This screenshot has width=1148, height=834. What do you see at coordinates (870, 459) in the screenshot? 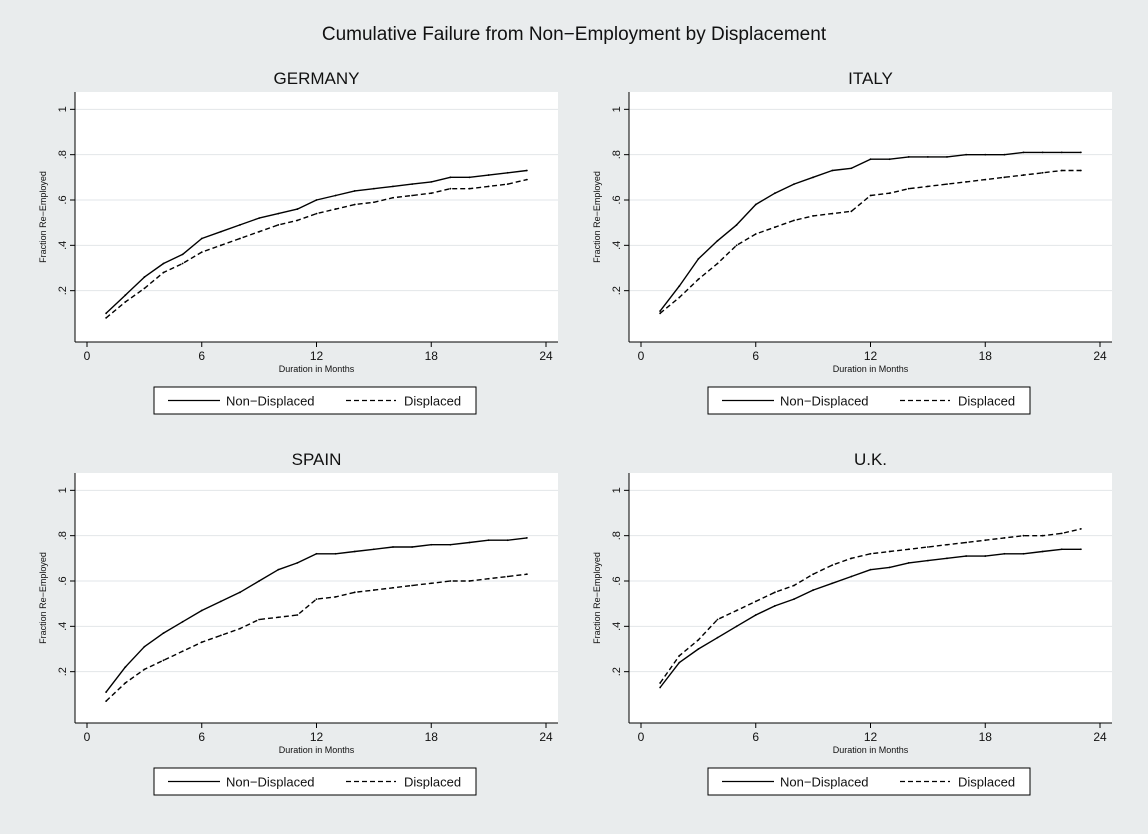
I see `panel-title: U.K.` at bounding box center [870, 459].